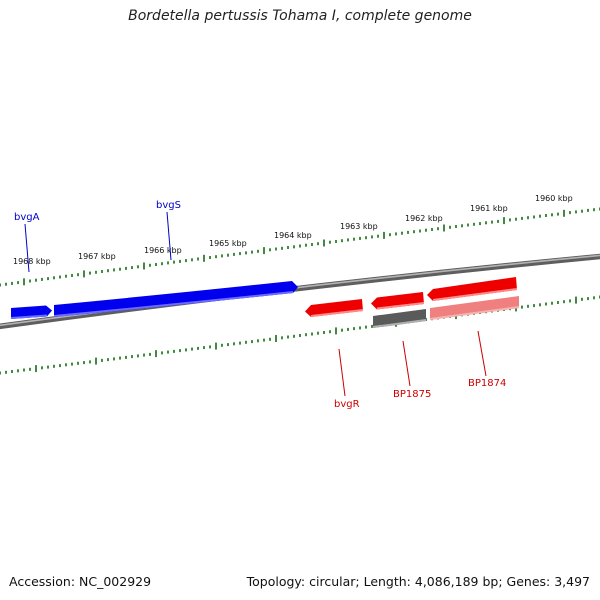 The height and width of the screenshot is (600, 600). Describe the element at coordinates (176, 299) in the screenshot. I see `gene-bvgS` at that location.